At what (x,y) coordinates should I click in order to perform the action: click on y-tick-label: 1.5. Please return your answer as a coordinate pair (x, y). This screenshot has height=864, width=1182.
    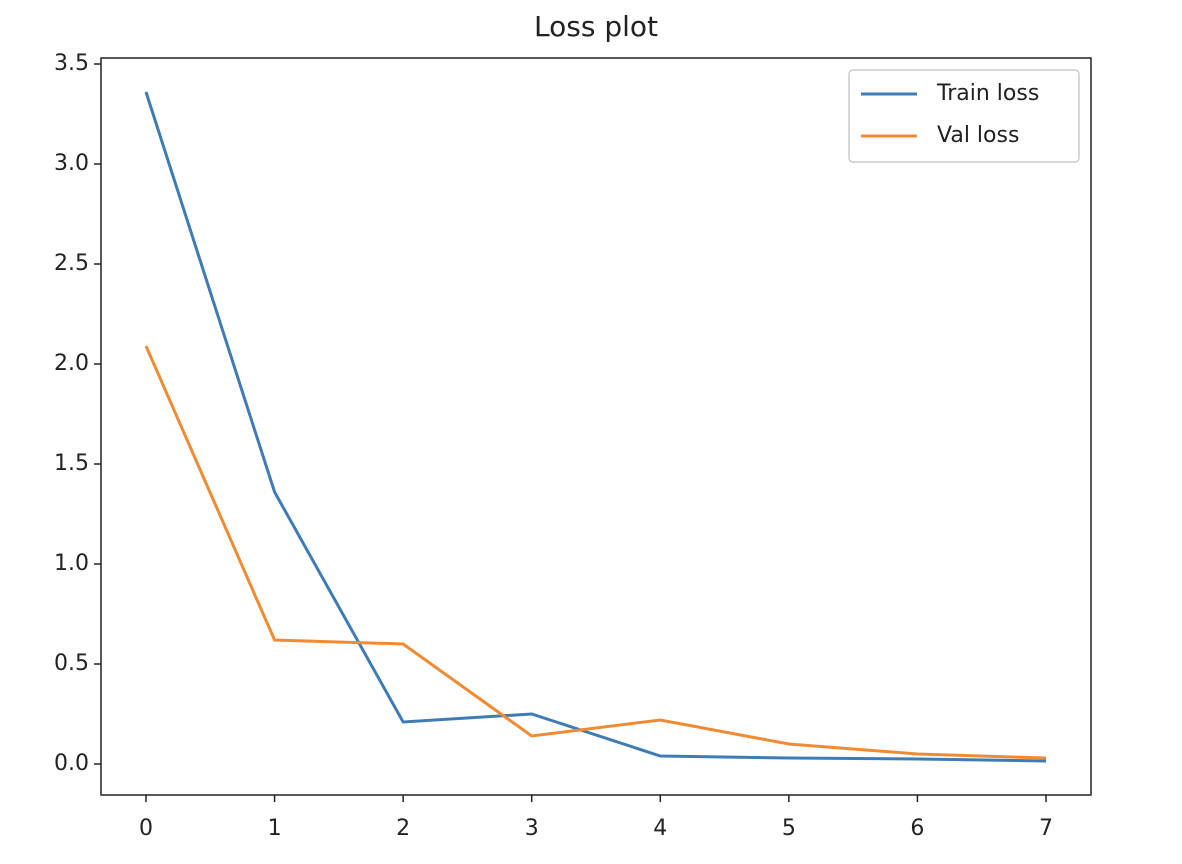
    Looking at the image, I should click on (71, 463).